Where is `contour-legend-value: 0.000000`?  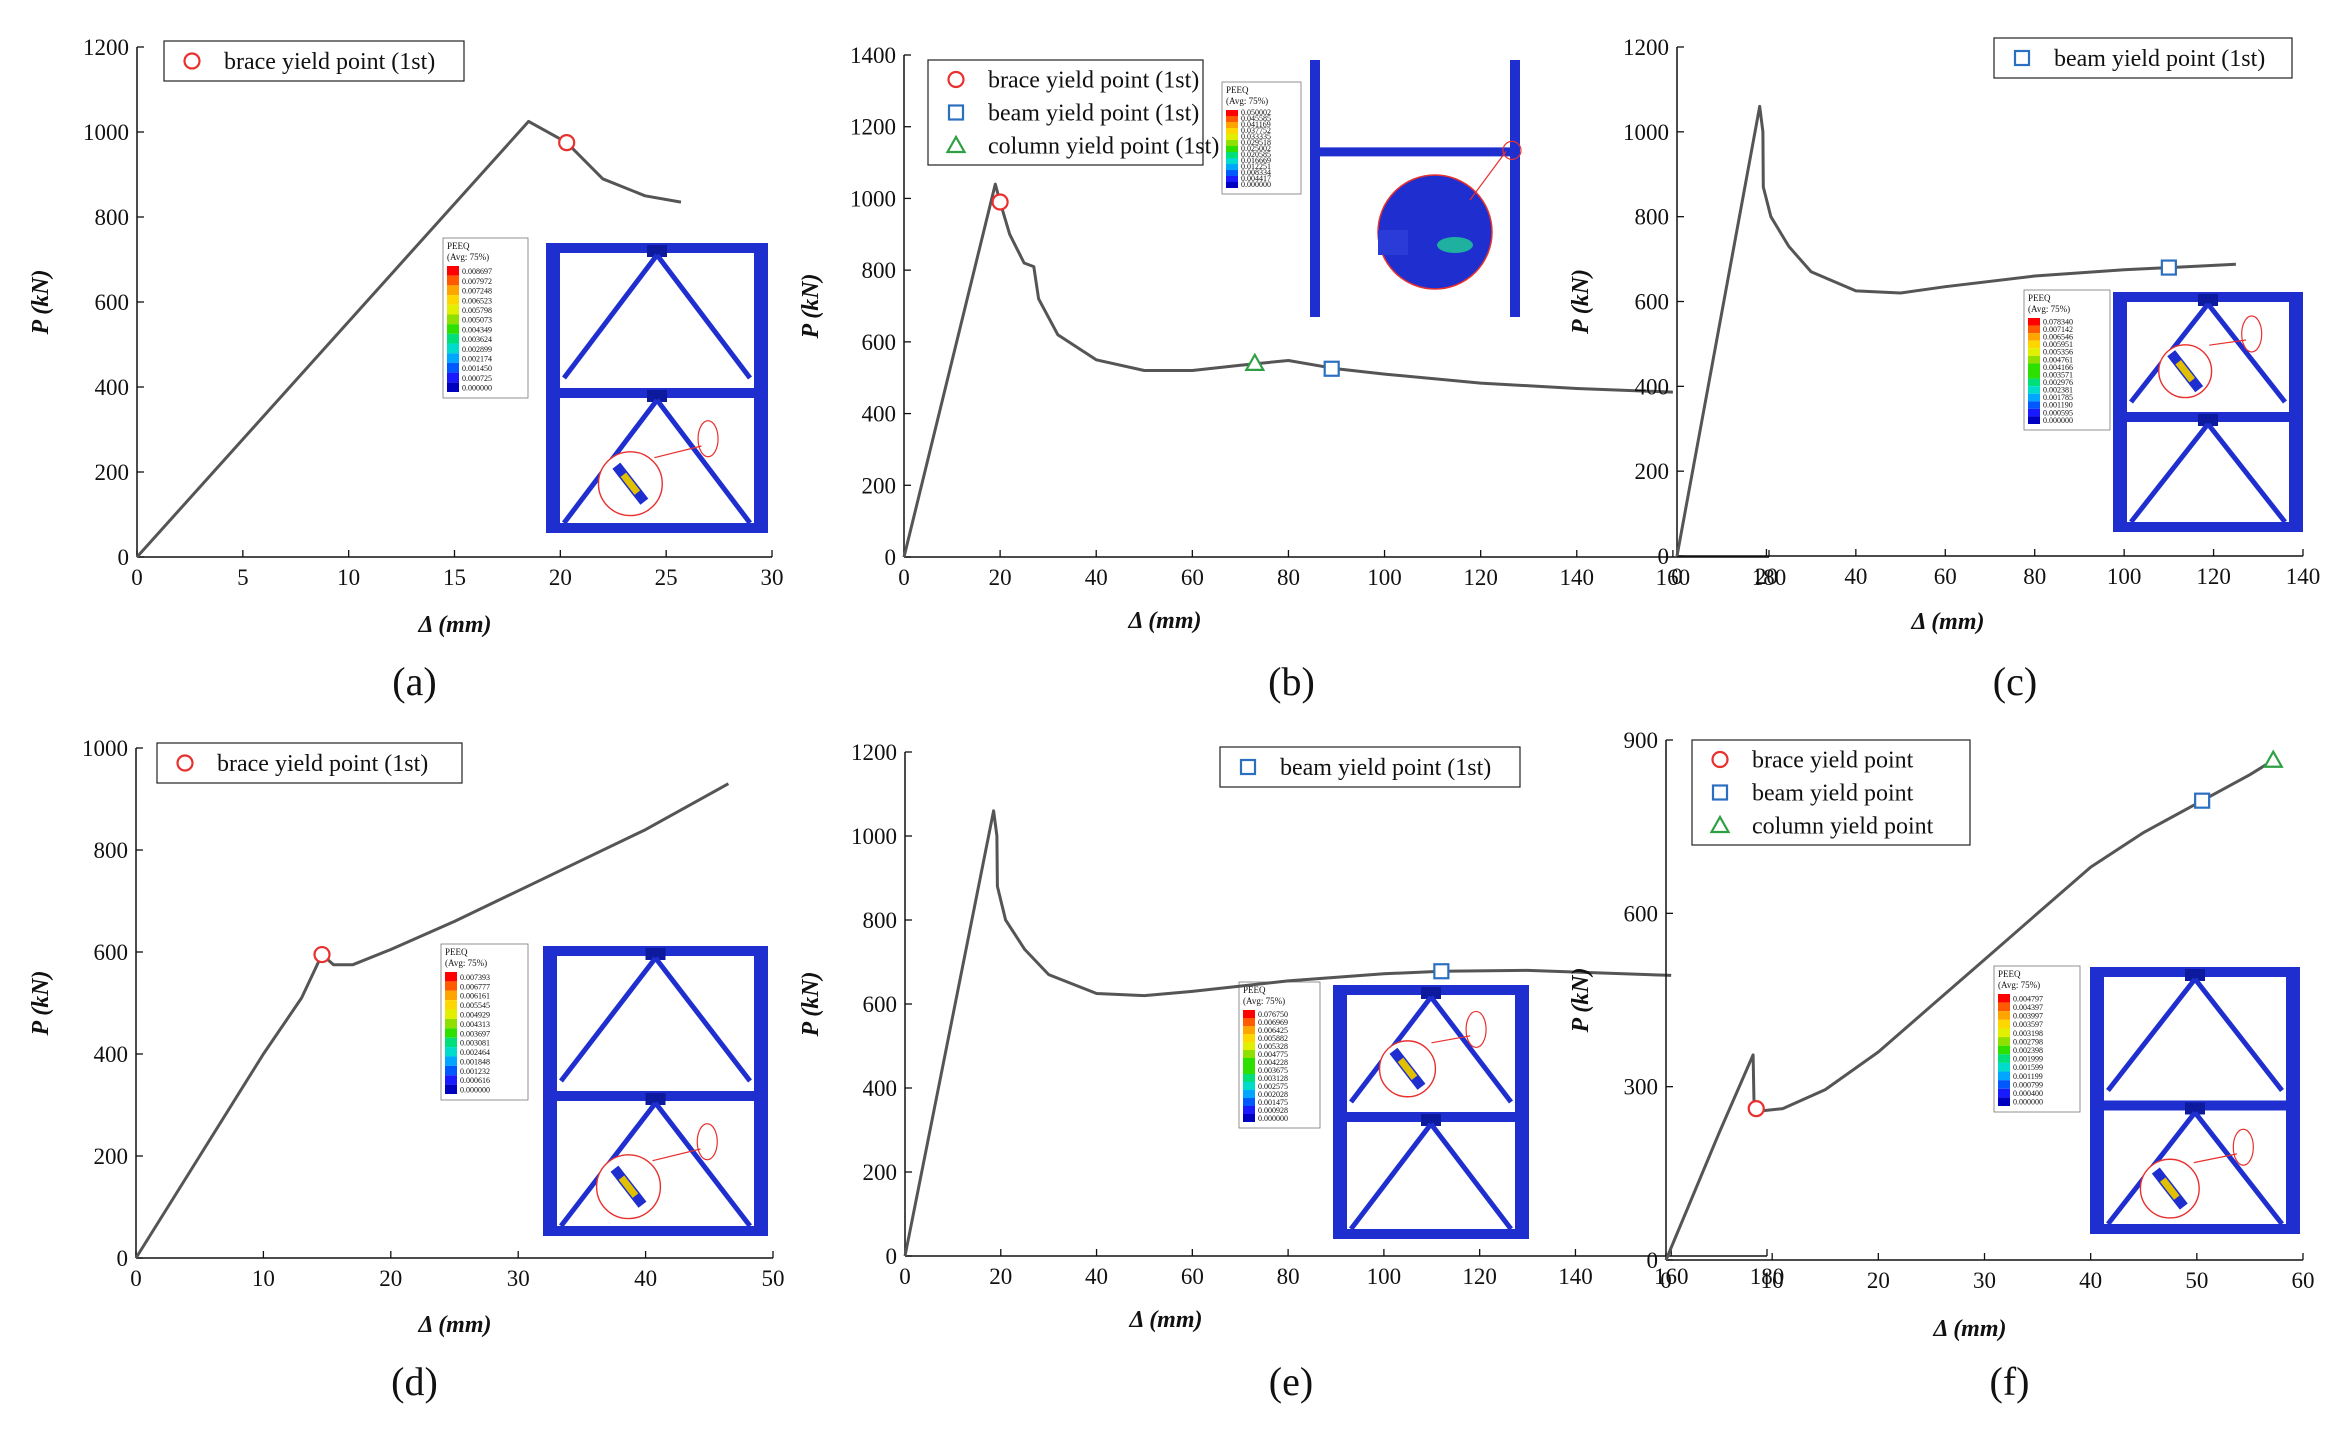
contour-legend-value: 0.000000 is located at coordinates (1256, 184).